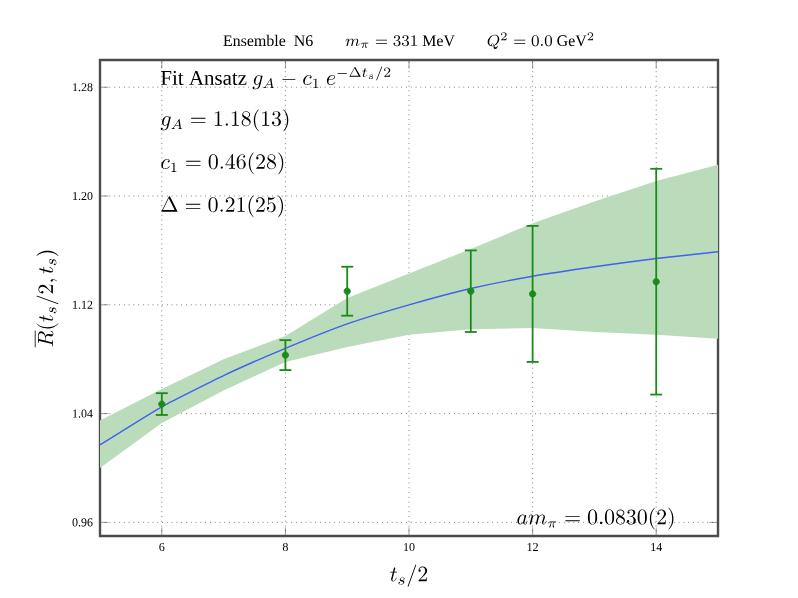 This screenshot has height=598, width=798. Describe the element at coordinates (408, 40) in the screenshot. I see `chart-title: $\mathrm{Ensemble\ \ N6}\qquad m_\pi=331\ \mathrm{MeV}\qquad Q^2=0.0\ \mathrm{GeV}^2$` at that location.